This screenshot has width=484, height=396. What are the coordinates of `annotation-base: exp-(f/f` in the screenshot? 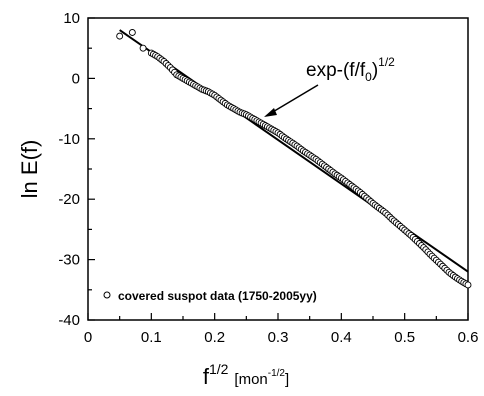 It's located at (336, 70).